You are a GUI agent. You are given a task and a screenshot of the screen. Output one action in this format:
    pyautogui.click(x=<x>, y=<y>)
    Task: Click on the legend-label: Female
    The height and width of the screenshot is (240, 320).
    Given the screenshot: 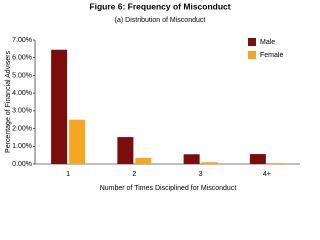 What is the action you would take?
    pyautogui.click(x=271, y=55)
    